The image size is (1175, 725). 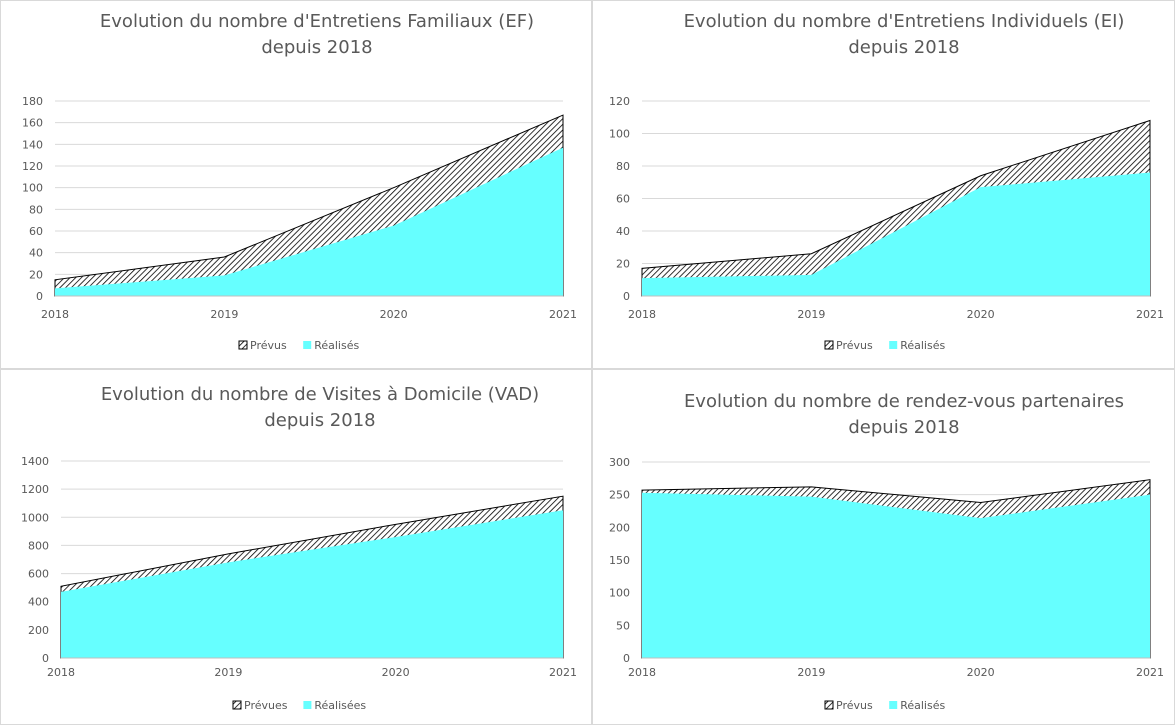 I want to click on y-tick-label: 140, so click(x=32, y=144).